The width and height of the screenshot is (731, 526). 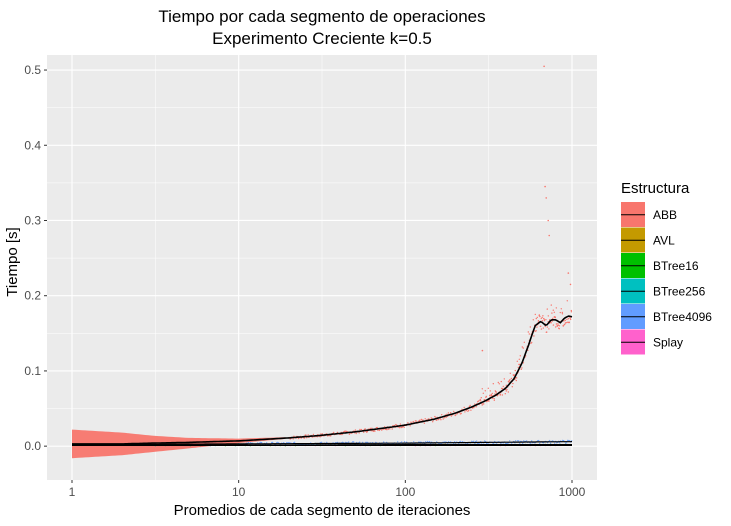 I want to click on x-tick-label: 1000, so click(x=572, y=492).